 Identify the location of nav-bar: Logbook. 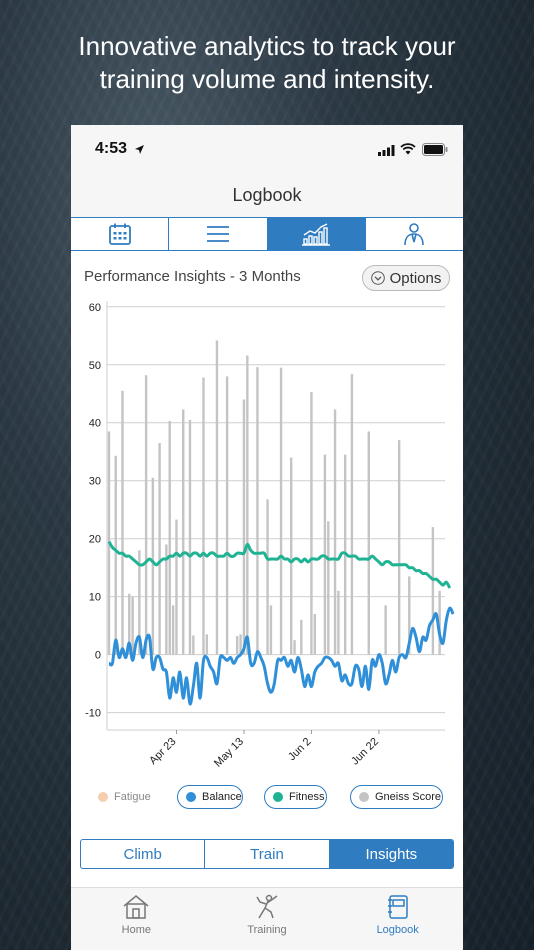
(267, 196).